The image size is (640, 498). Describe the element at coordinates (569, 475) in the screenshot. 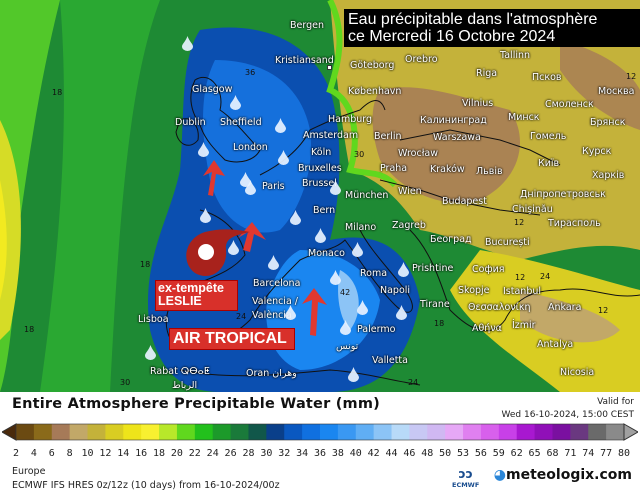

I see `brand-name: meteologix.com` at that location.